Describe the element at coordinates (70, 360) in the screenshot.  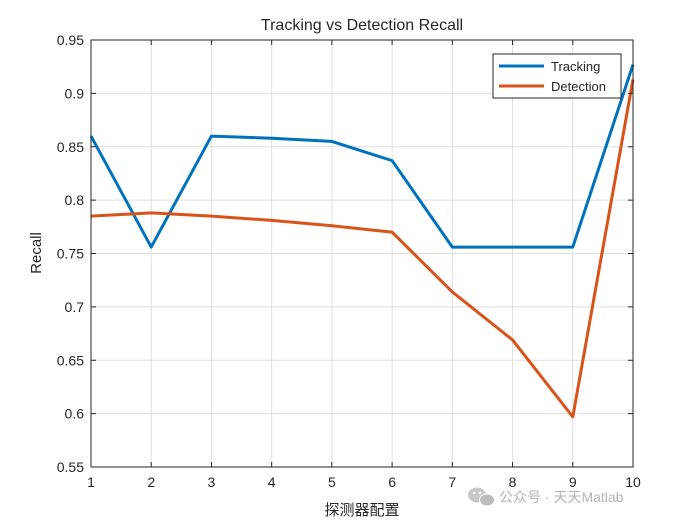
I see `y-tick-label: 0.65` at that location.